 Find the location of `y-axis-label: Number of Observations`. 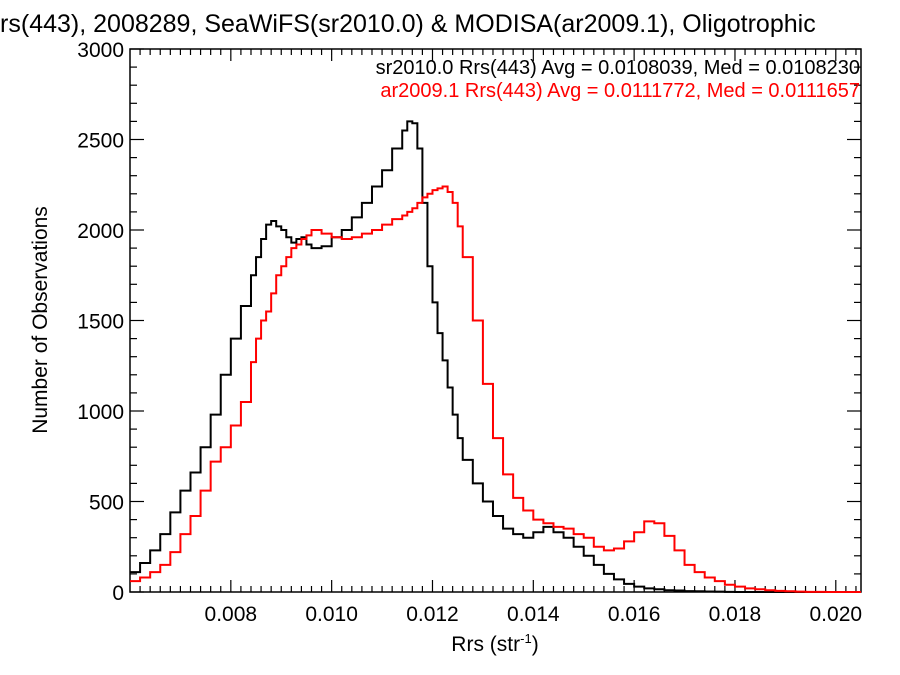

y-axis-label: Number of Observations is located at coordinates (40, 320).